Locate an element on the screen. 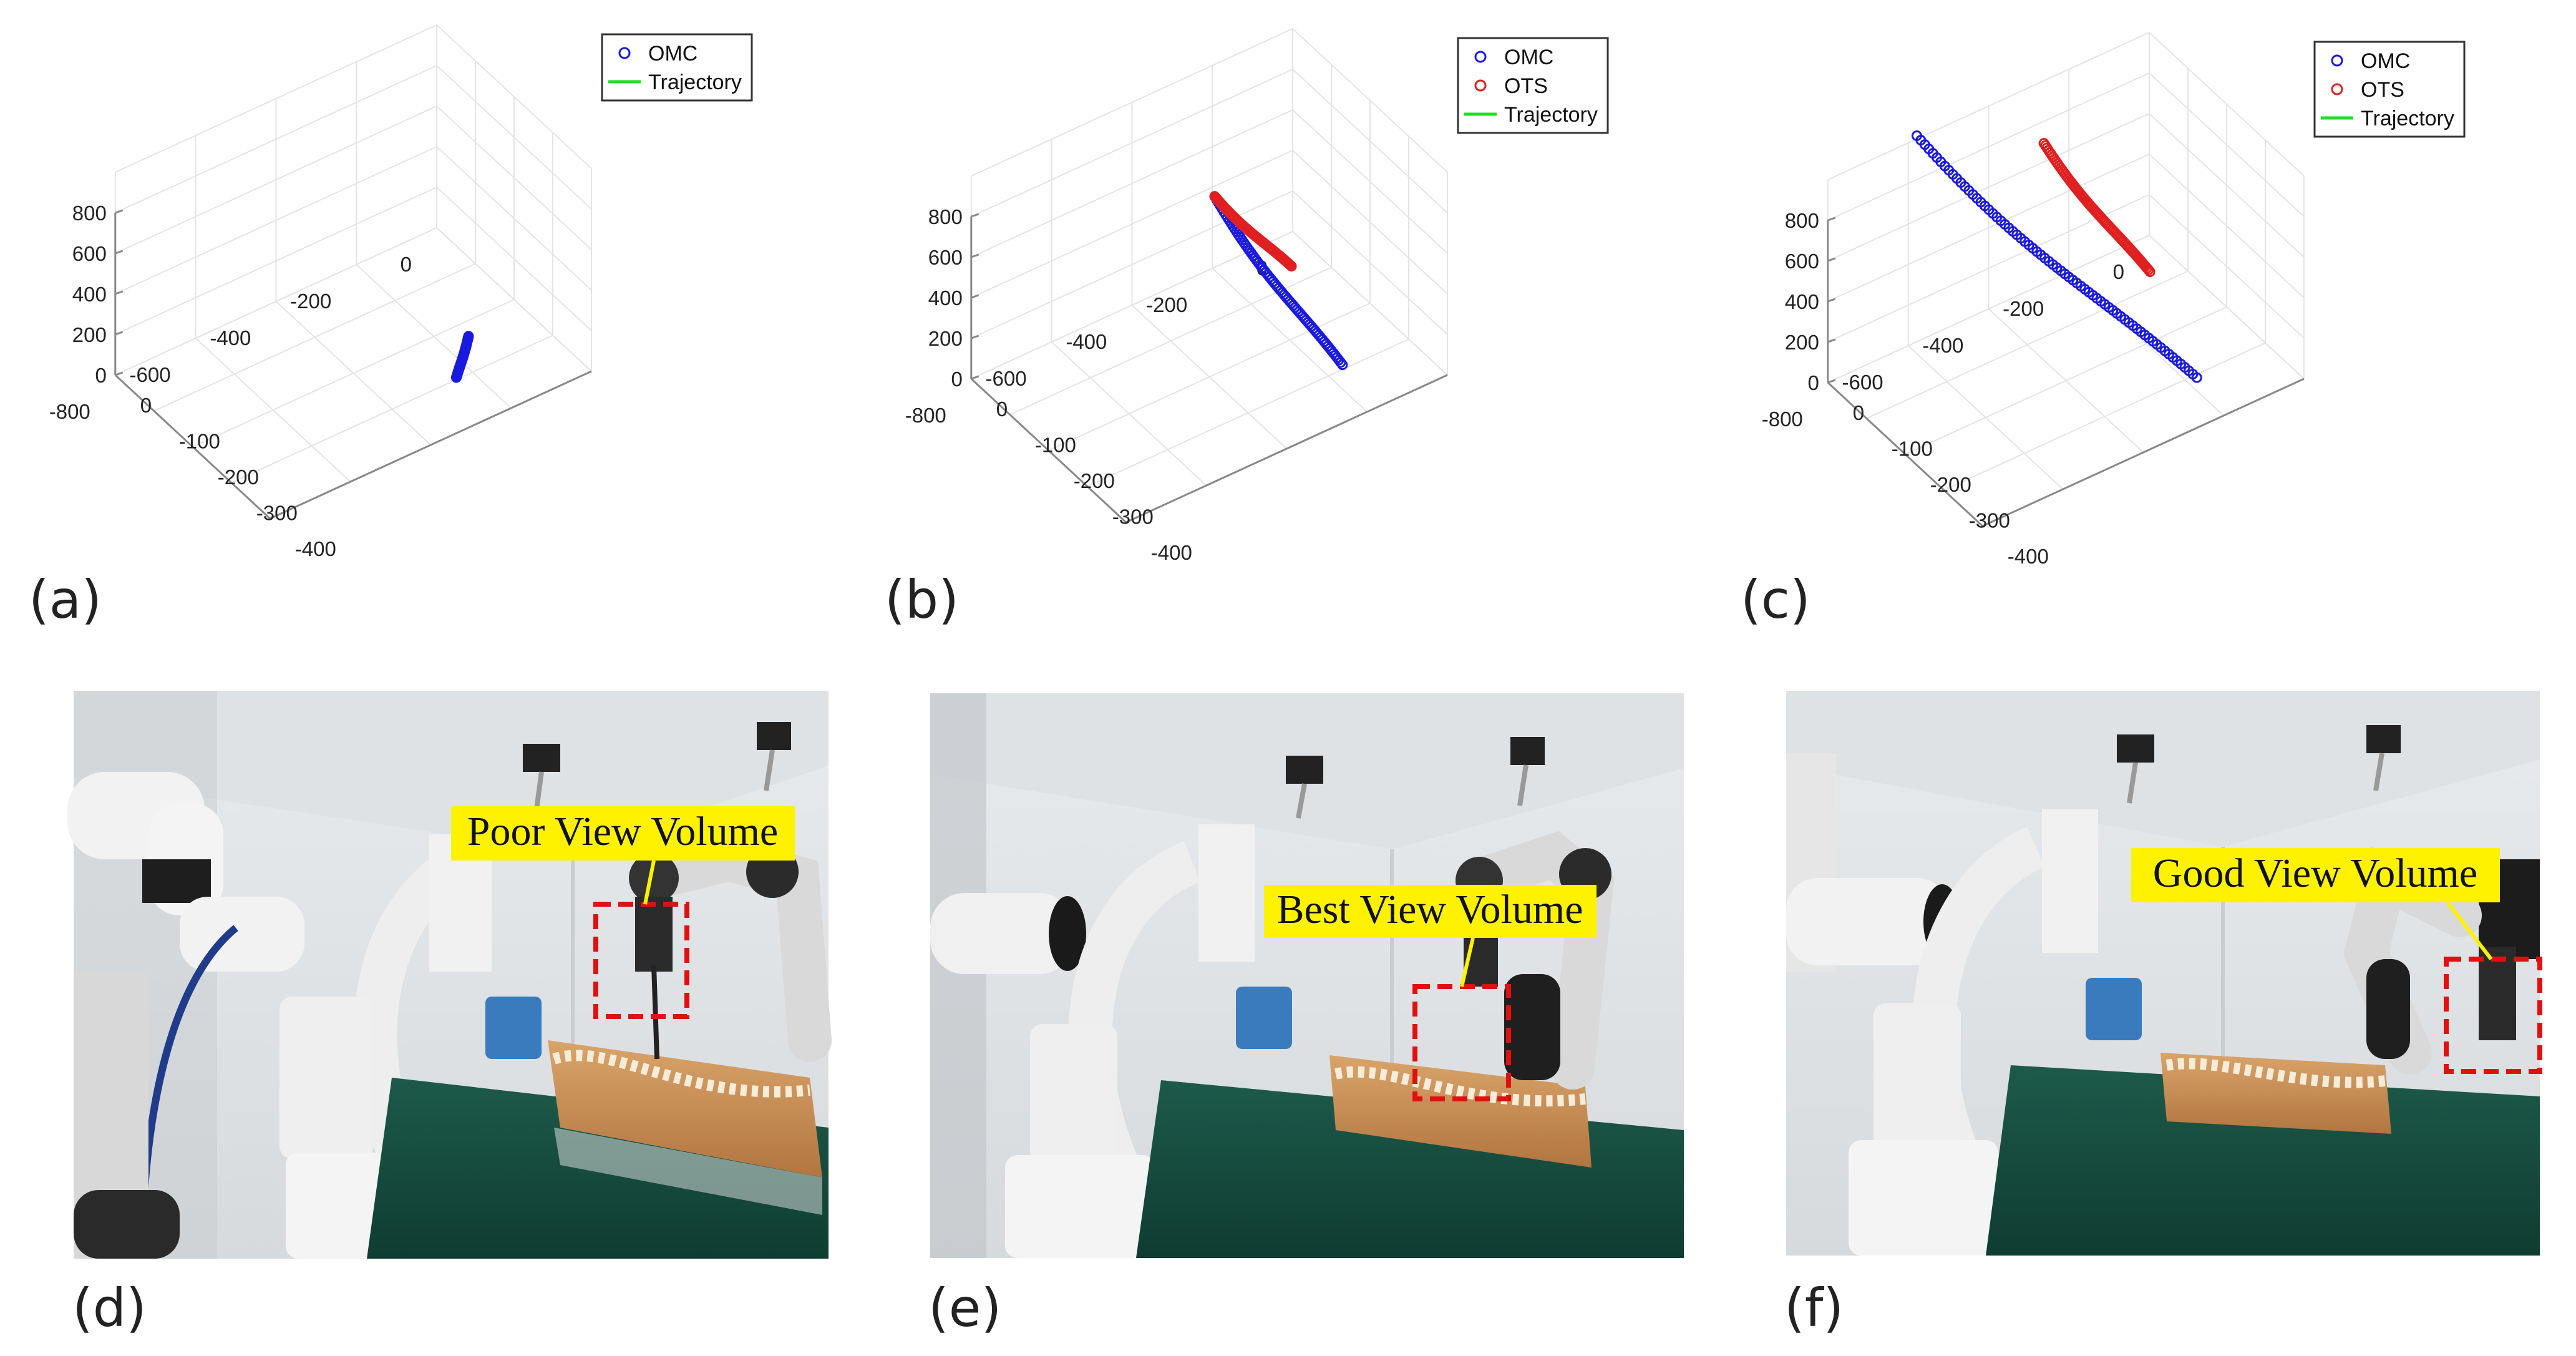 The width and height of the screenshot is (2576, 1356). y-axis-a: 0 -100 -200 -300 -400 is located at coordinates (225, 467).